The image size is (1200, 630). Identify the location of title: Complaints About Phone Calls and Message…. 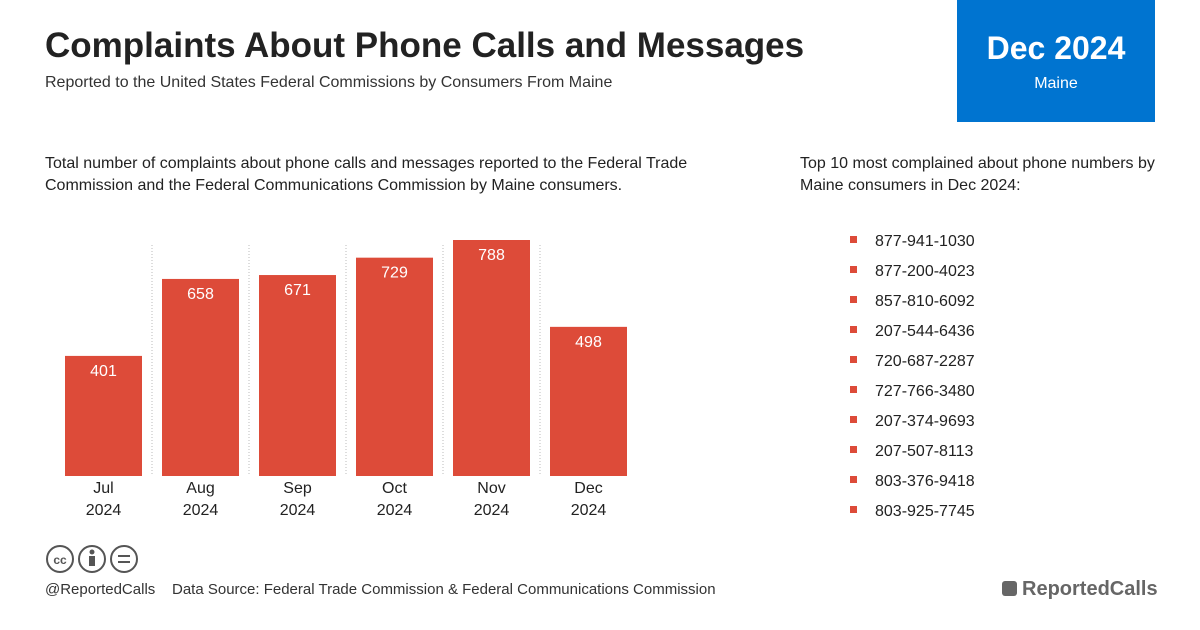
(425, 45).